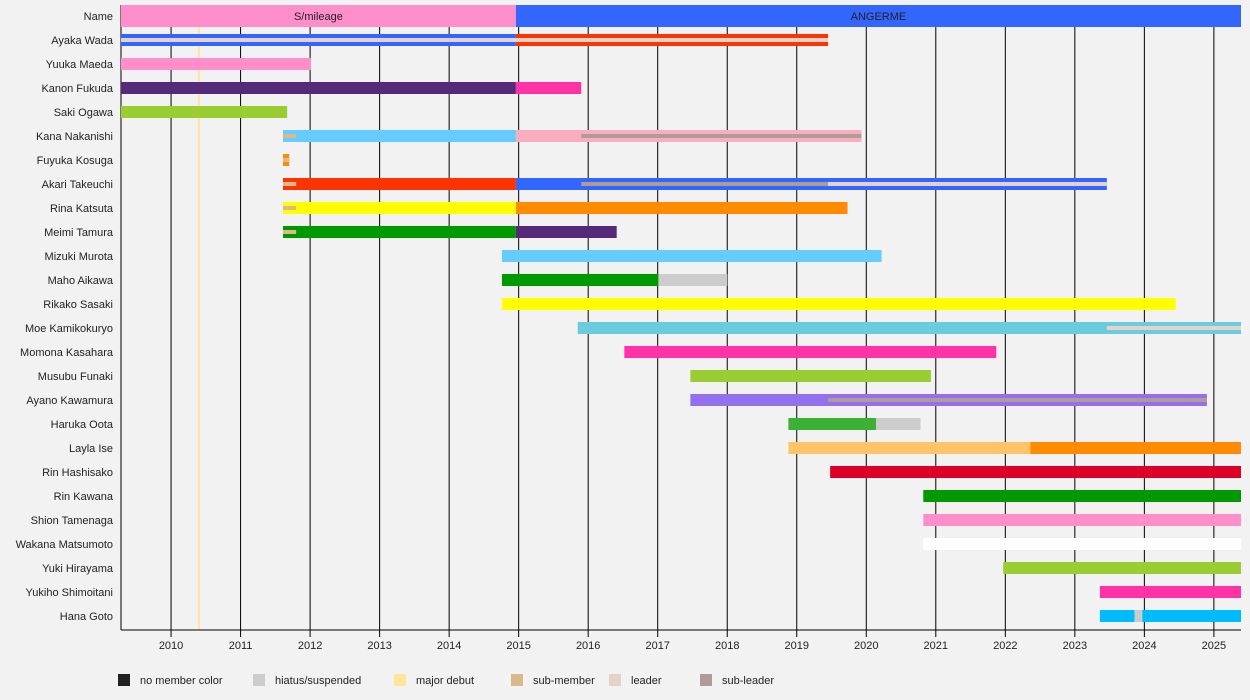 The width and height of the screenshot is (1250, 700). Describe the element at coordinates (81, 281) in the screenshot. I see `row-label: Maho Aikawa` at that location.